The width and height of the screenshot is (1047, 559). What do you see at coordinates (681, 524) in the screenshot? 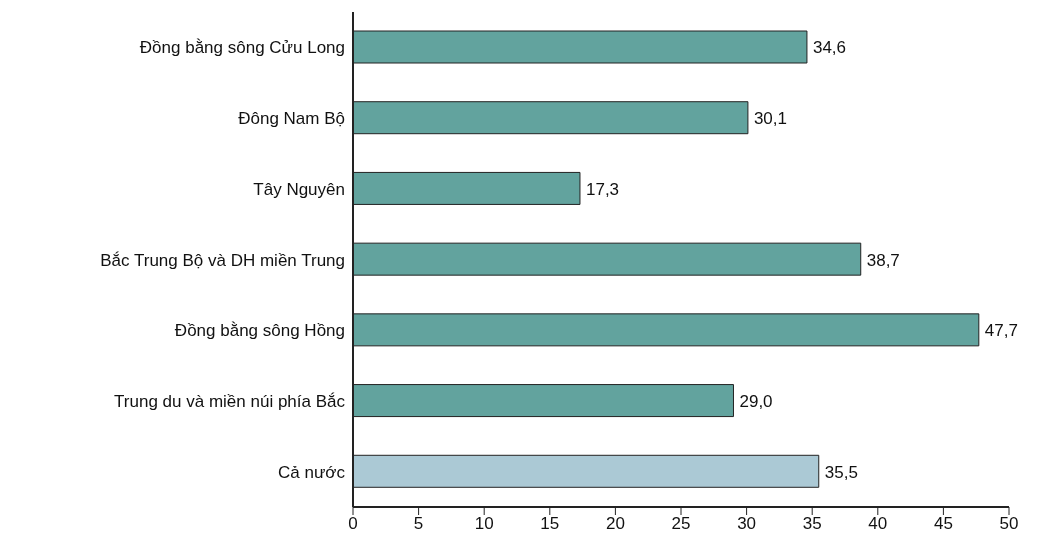
I see `x-tick-label: 25` at bounding box center [681, 524].